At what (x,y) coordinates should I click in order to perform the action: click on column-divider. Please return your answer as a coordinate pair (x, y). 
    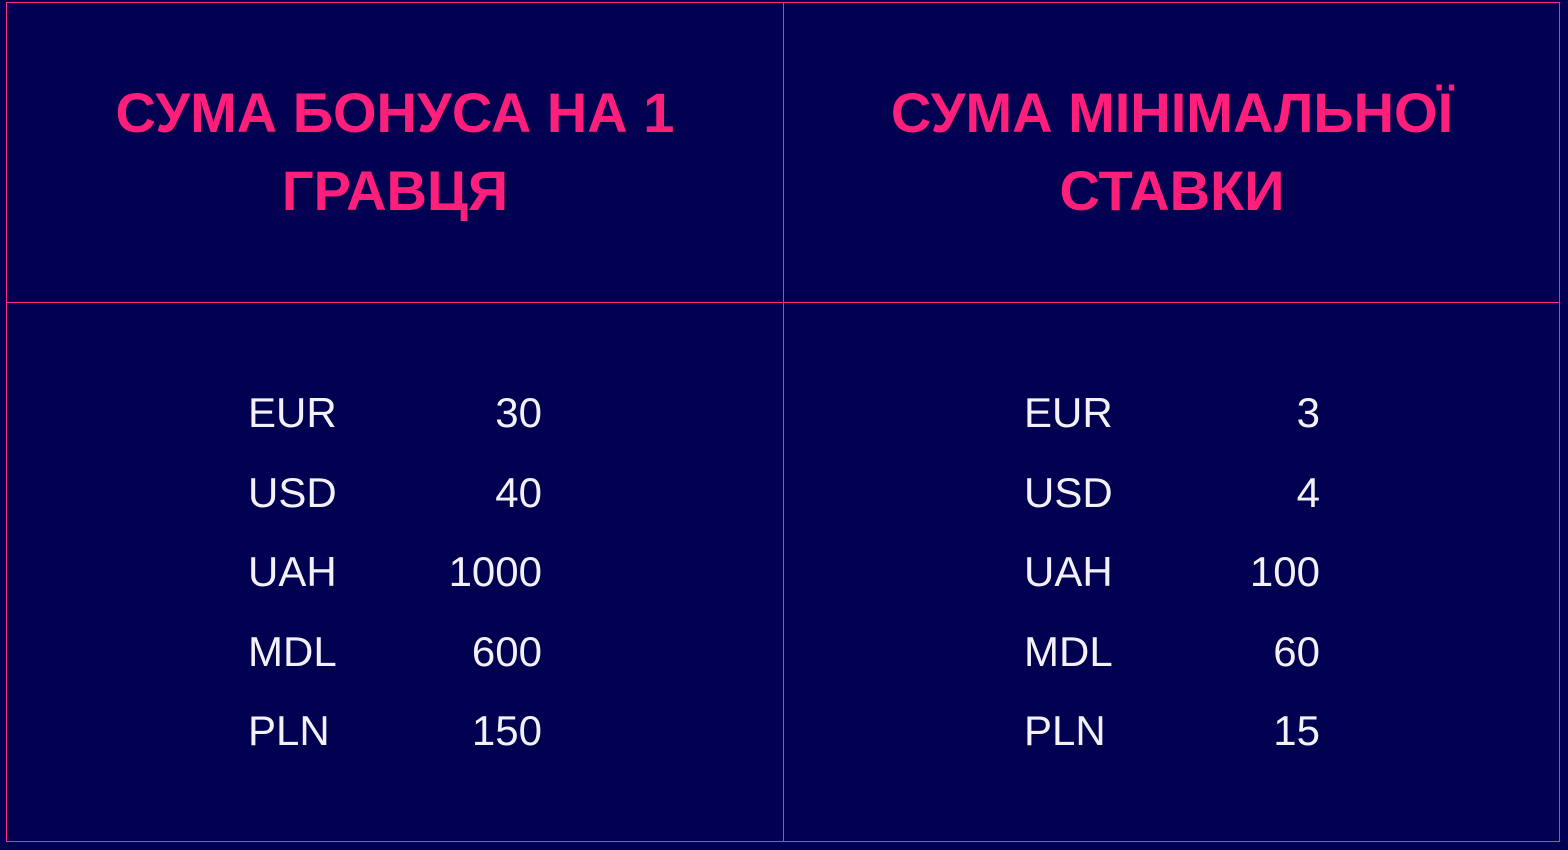
    Looking at the image, I should click on (783, 422).